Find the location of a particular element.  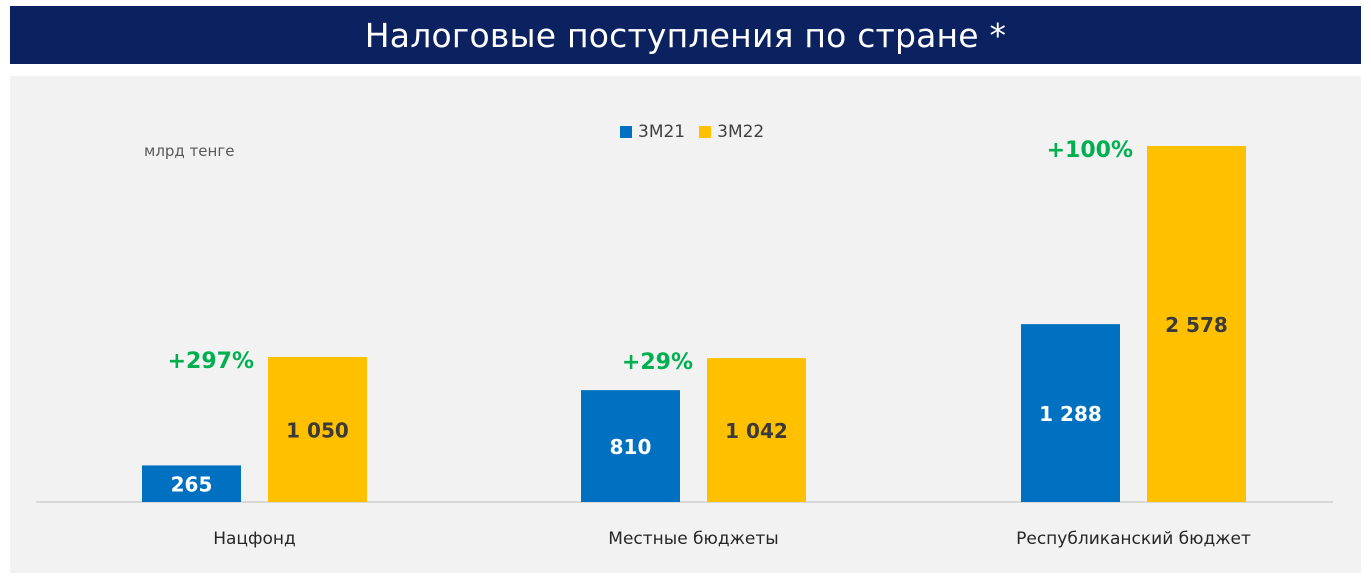

legend: 3М21 3М22 is located at coordinates (692, 132).